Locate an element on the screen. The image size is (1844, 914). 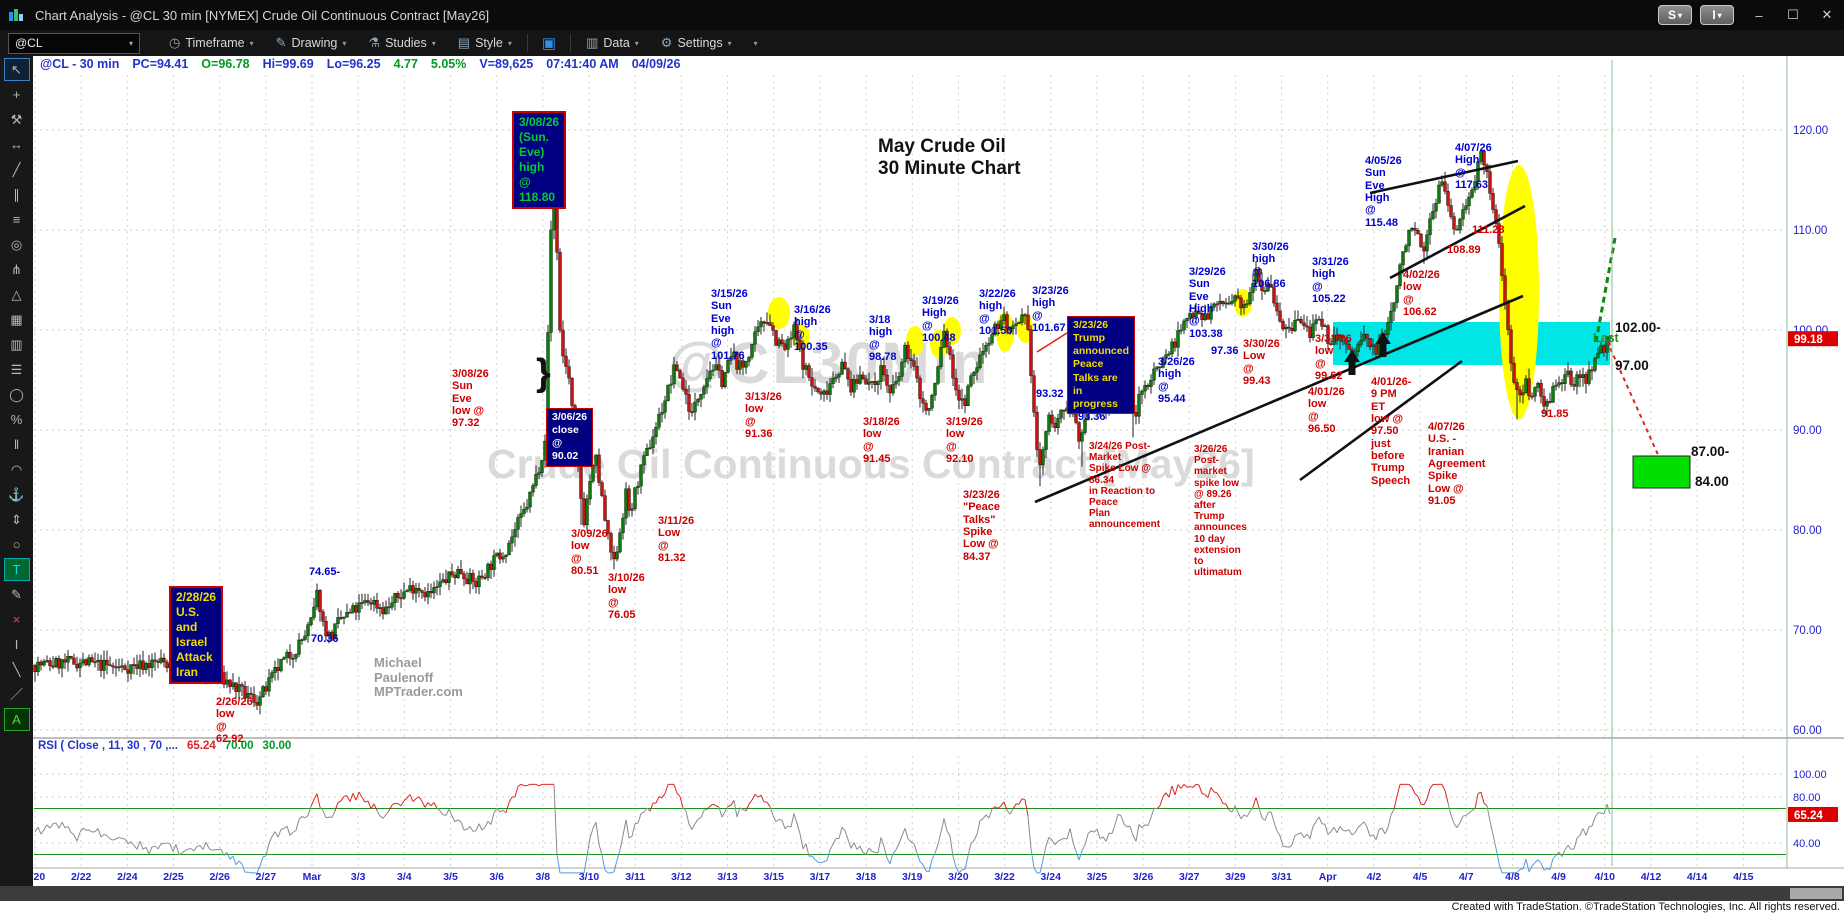
data-label: Data is located at coordinates (616, 43).